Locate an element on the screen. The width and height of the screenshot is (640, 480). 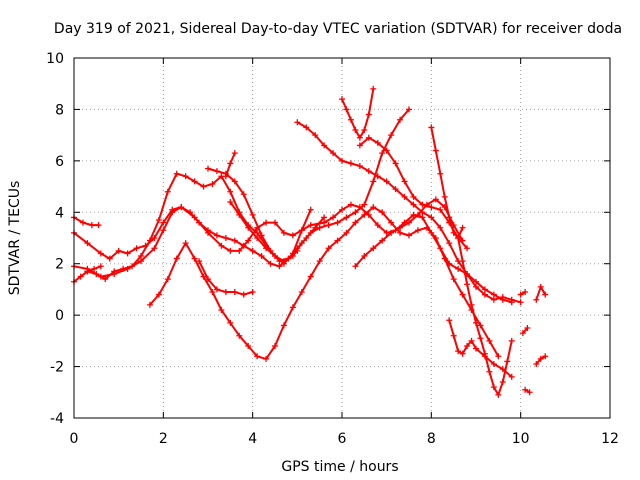
x-tick-label: 2 is located at coordinates (163, 439).